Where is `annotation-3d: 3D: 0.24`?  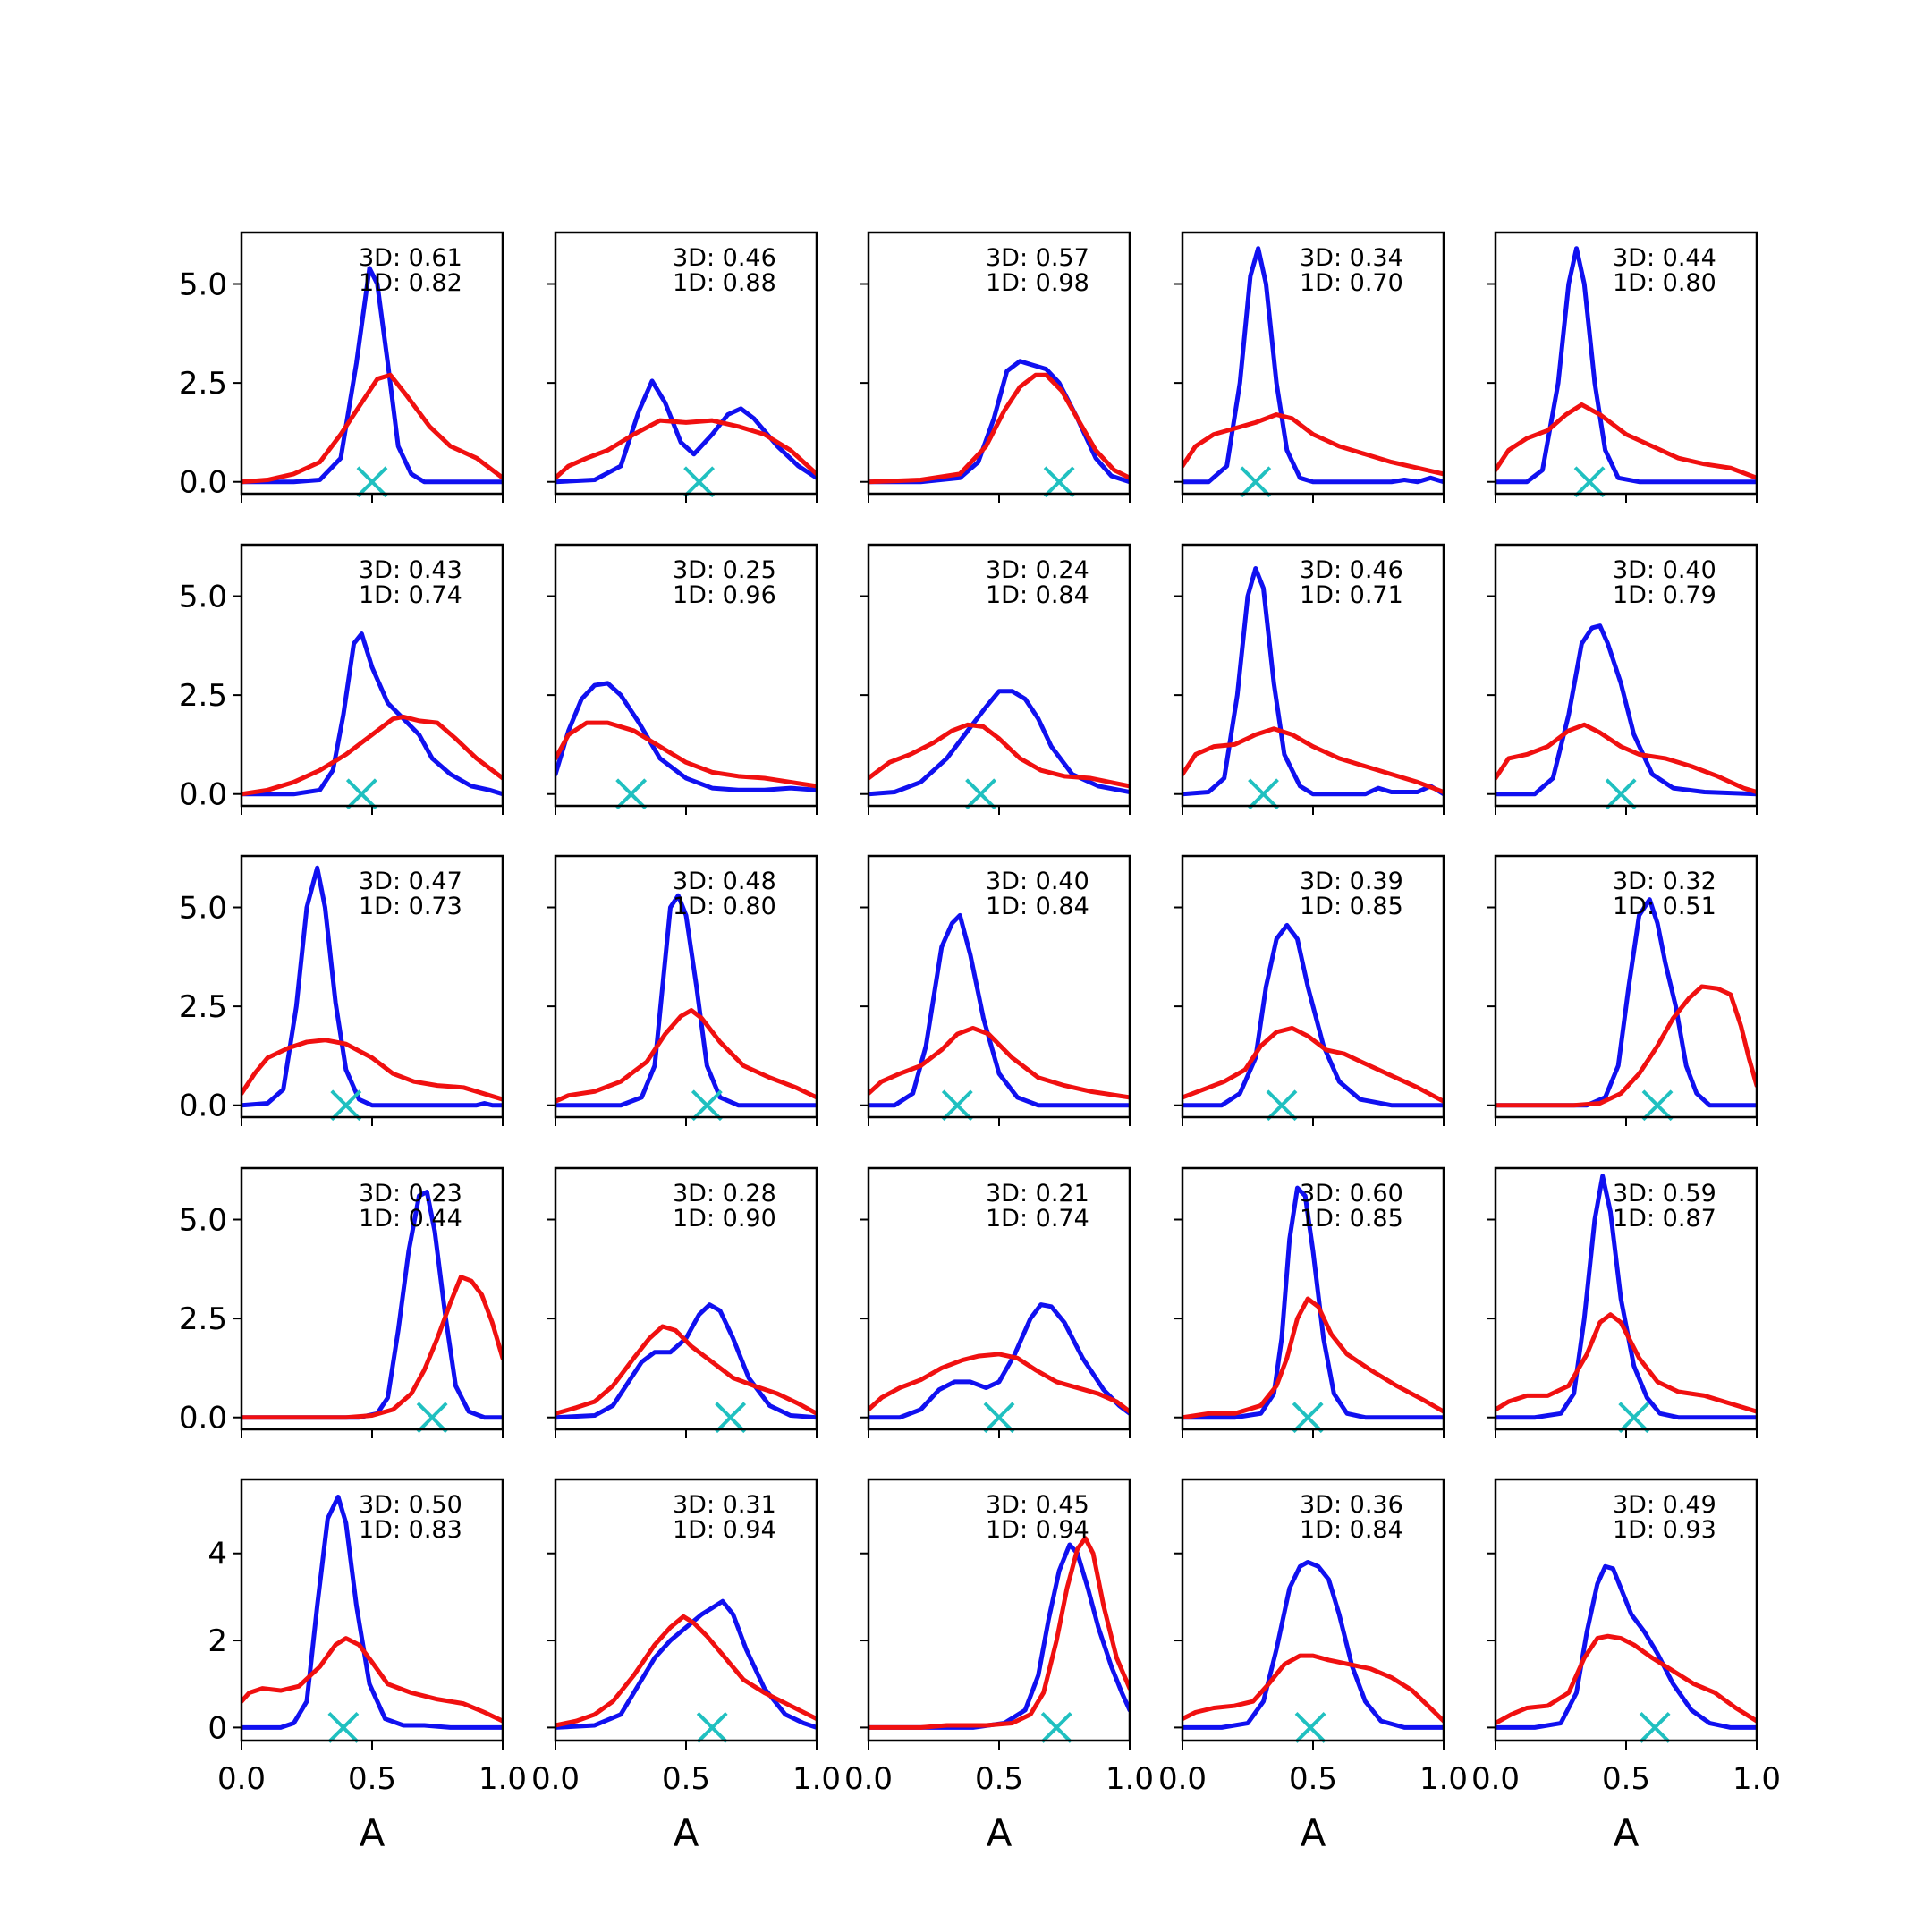
annotation-3d: 3D: 0.24 is located at coordinates (1037, 570).